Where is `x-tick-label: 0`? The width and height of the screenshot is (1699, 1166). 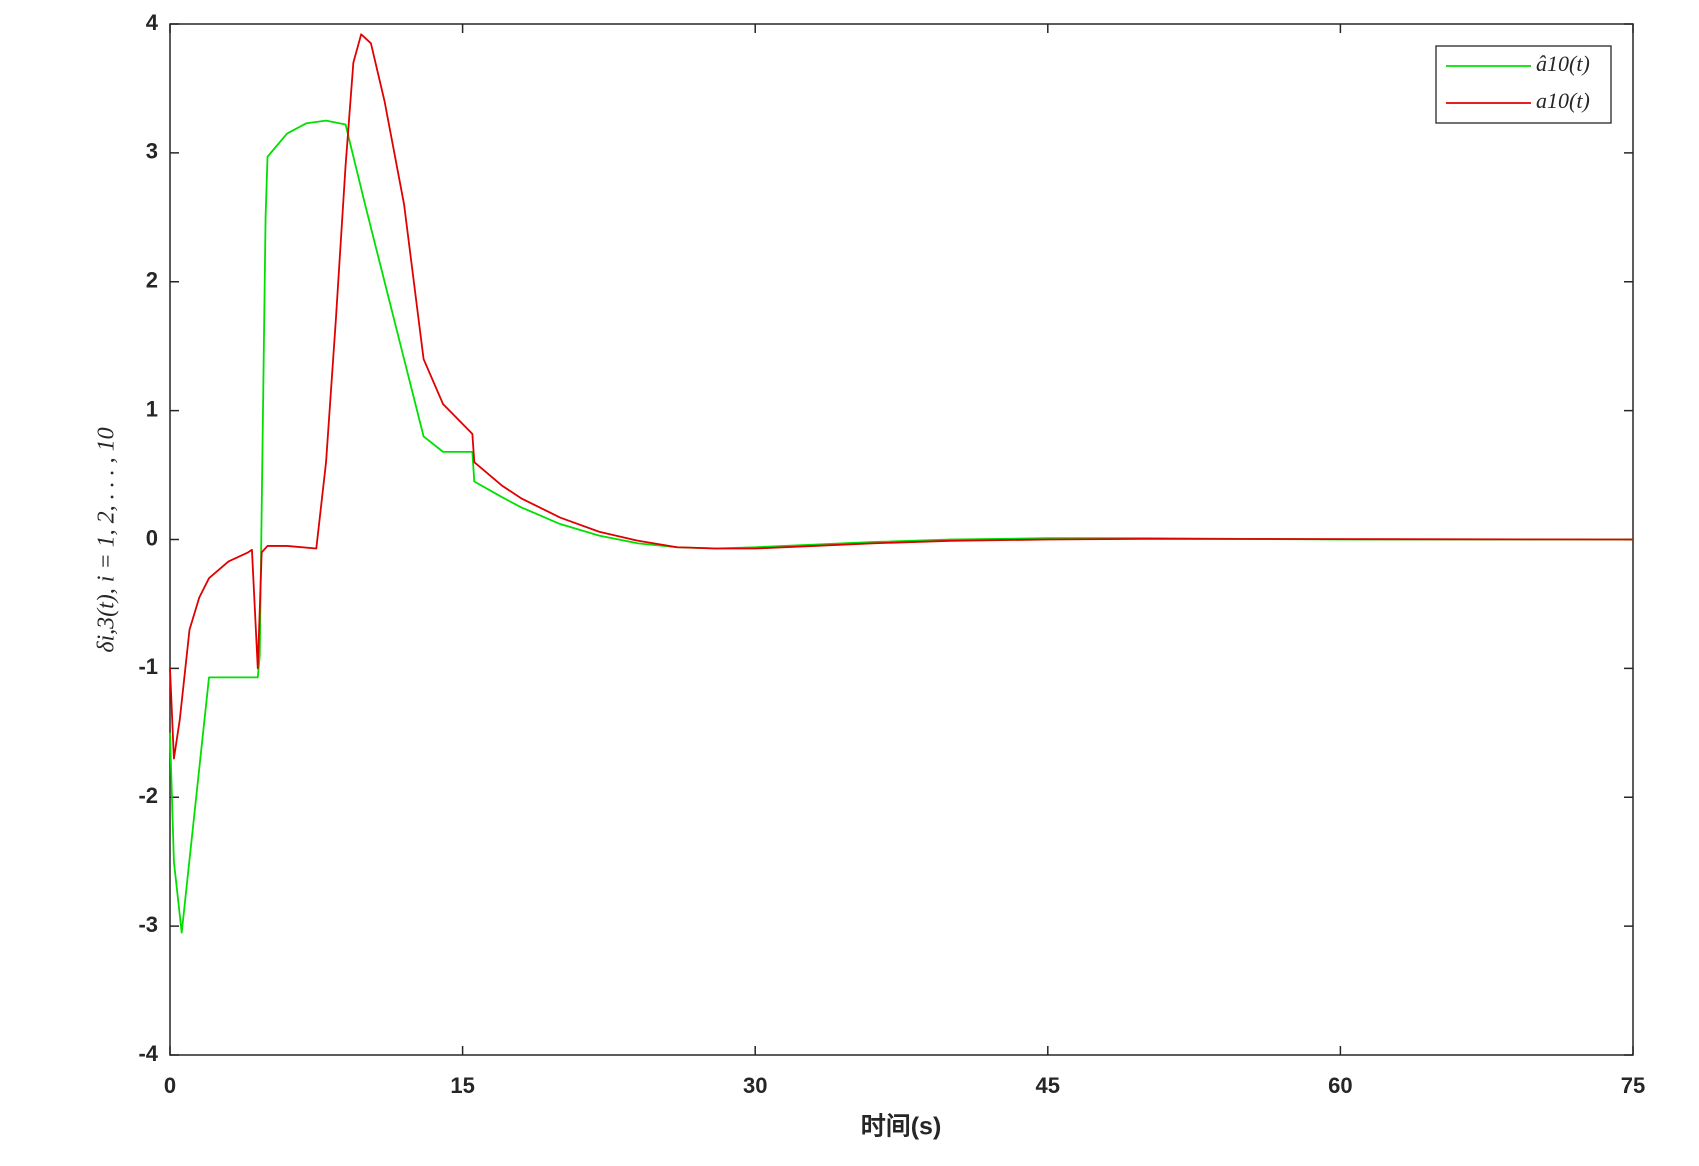
x-tick-label: 0 is located at coordinates (170, 1085).